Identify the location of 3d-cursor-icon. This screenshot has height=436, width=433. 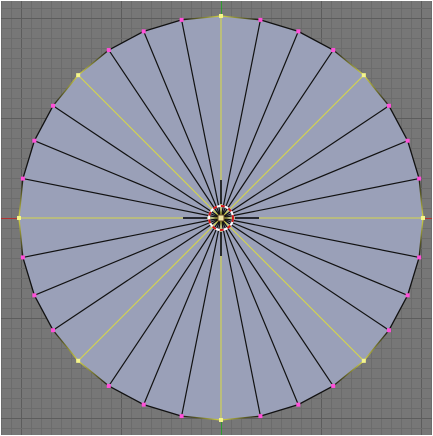
(221, 218).